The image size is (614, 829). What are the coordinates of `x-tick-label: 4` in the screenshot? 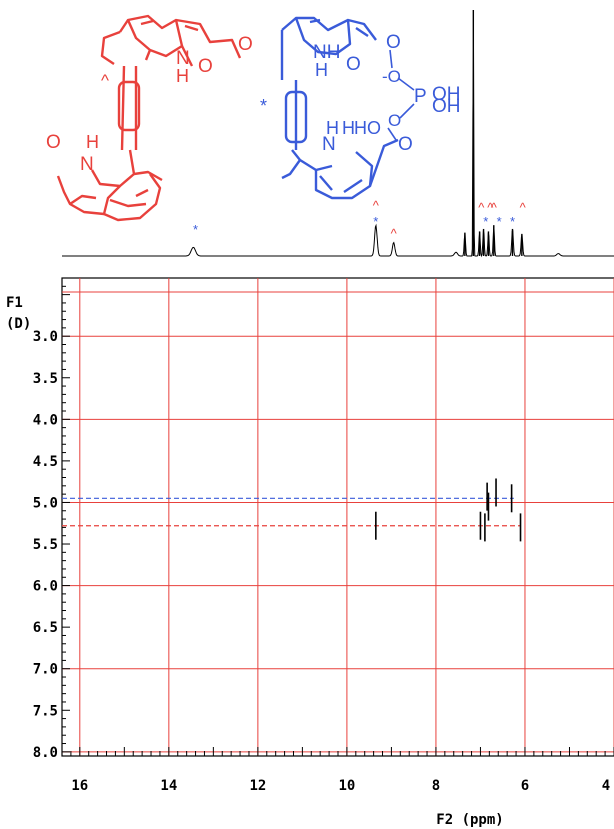 It's located at (606, 786).